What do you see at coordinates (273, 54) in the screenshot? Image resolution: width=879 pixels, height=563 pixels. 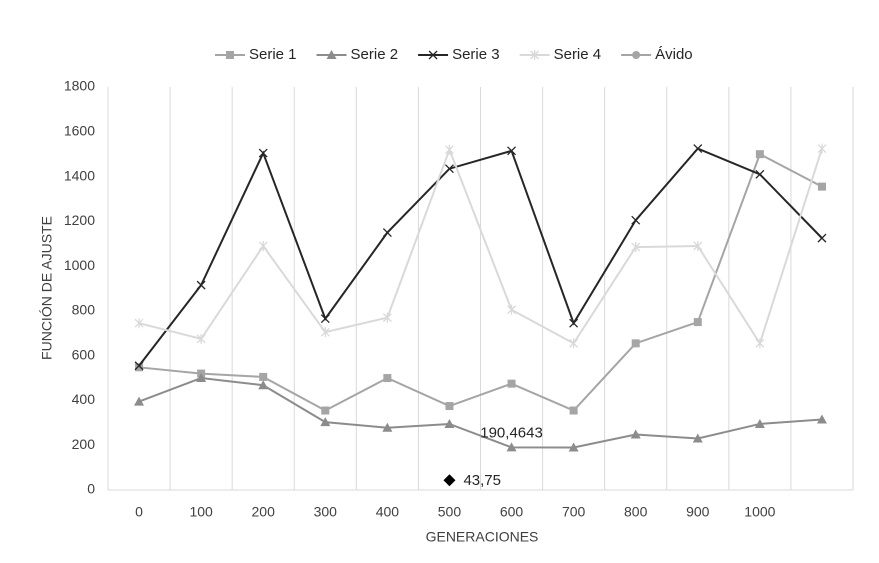 I see `legend-label: Serie 1` at bounding box center [273, 54].